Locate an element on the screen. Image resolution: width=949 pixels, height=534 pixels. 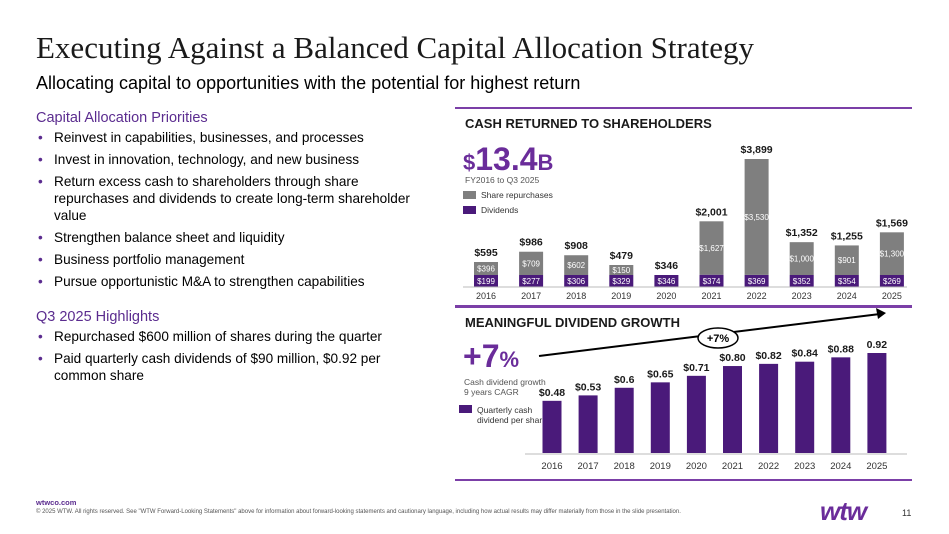
bar-value-label: $0.6 is located at coordinates (624, 380).